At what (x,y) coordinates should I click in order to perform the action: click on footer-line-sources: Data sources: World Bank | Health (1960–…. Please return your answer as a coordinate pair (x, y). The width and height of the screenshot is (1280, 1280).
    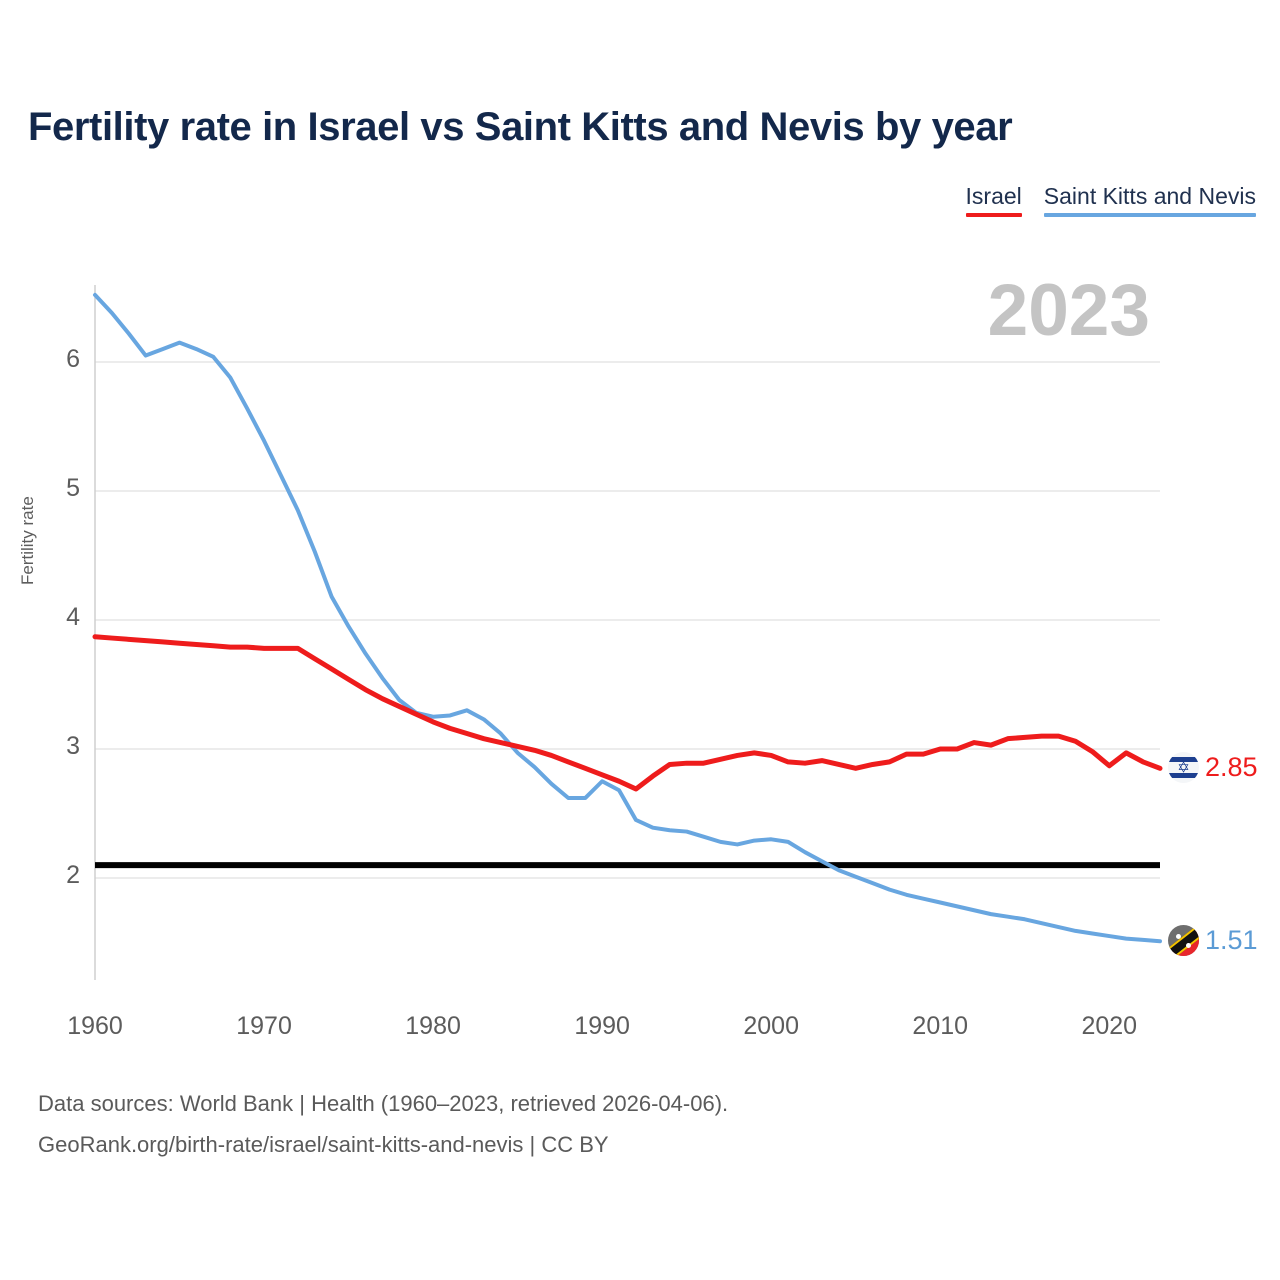
    Looking at the image, I should click on (383, 1103).